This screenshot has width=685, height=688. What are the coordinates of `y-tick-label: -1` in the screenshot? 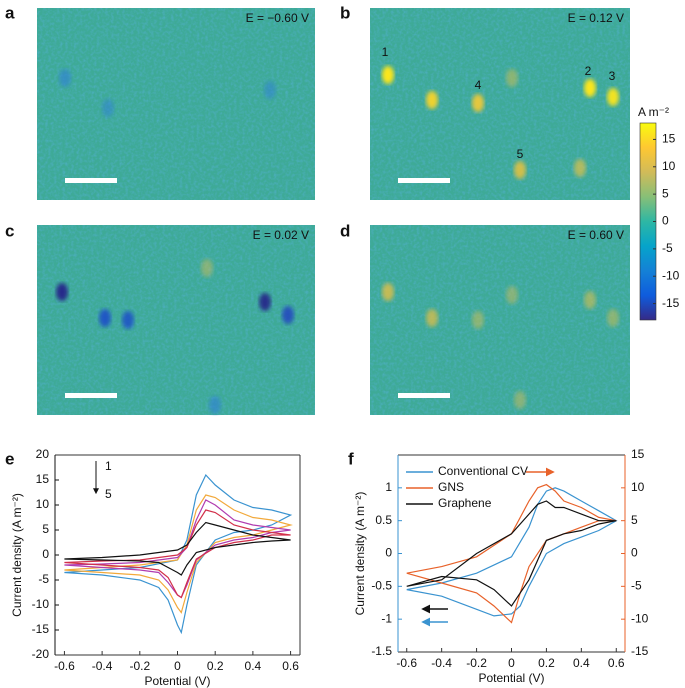 It's located at (386, 618).